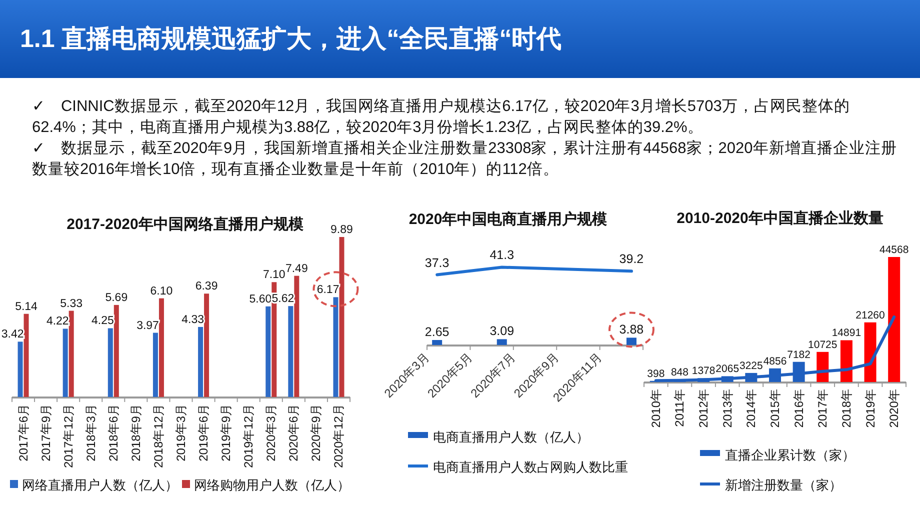  I want to click on data-label: 6.10, so click(161, 291).